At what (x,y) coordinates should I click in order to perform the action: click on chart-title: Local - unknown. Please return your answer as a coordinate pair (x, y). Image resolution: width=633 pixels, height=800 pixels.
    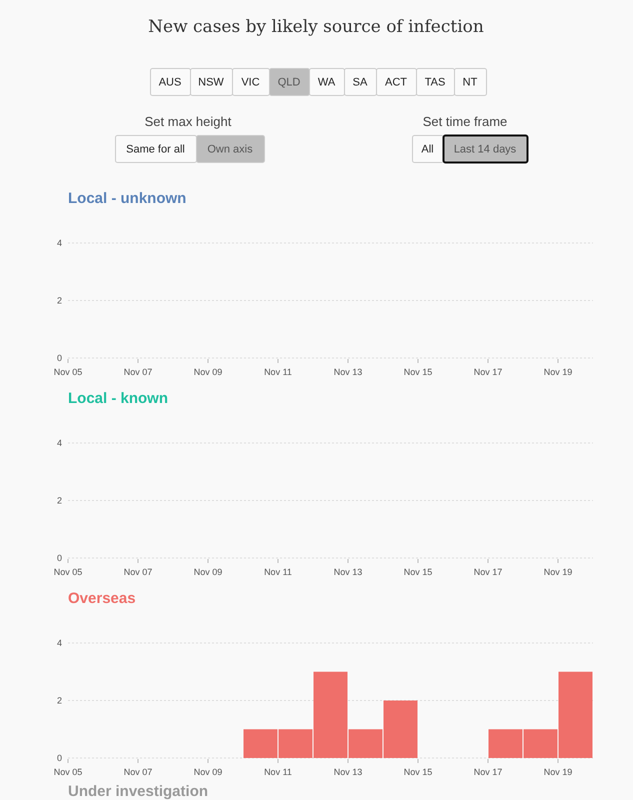
    Looking at the image, I should click on (127, 198).